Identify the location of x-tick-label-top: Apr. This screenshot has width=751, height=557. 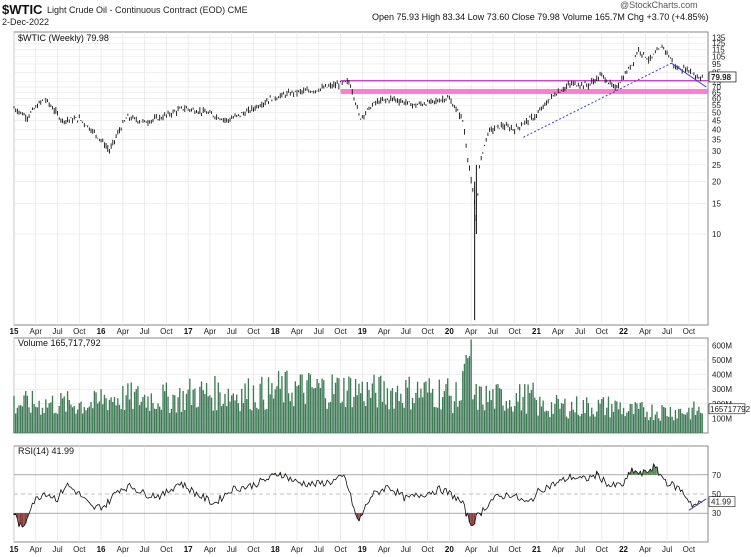
(384, 331).